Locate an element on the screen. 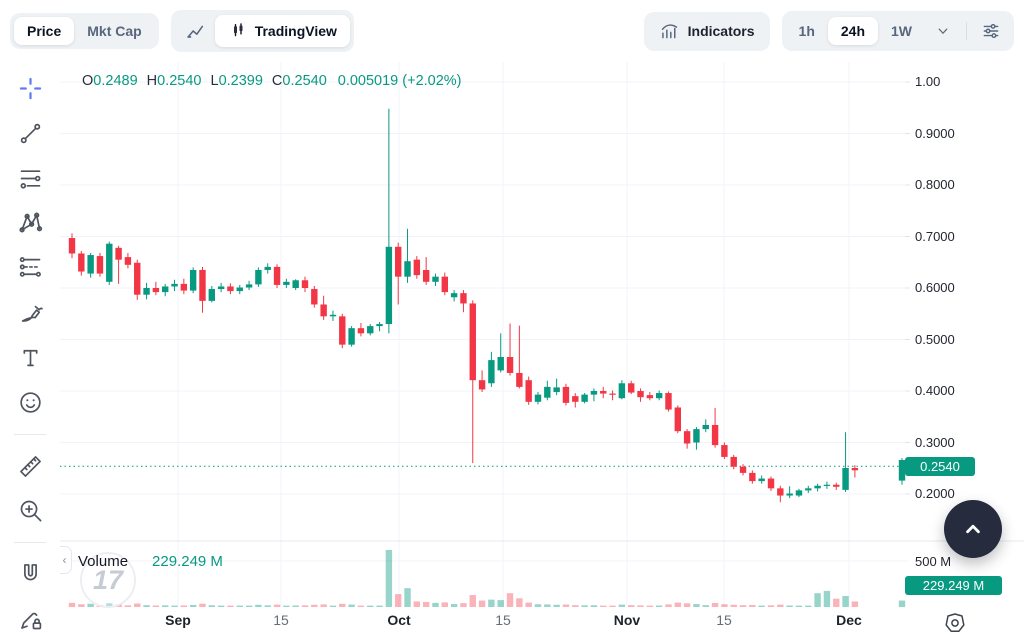 This screenshot has width=1024, height=636. price-axis-label: 0.2000 is located at coordinates (935, 493).